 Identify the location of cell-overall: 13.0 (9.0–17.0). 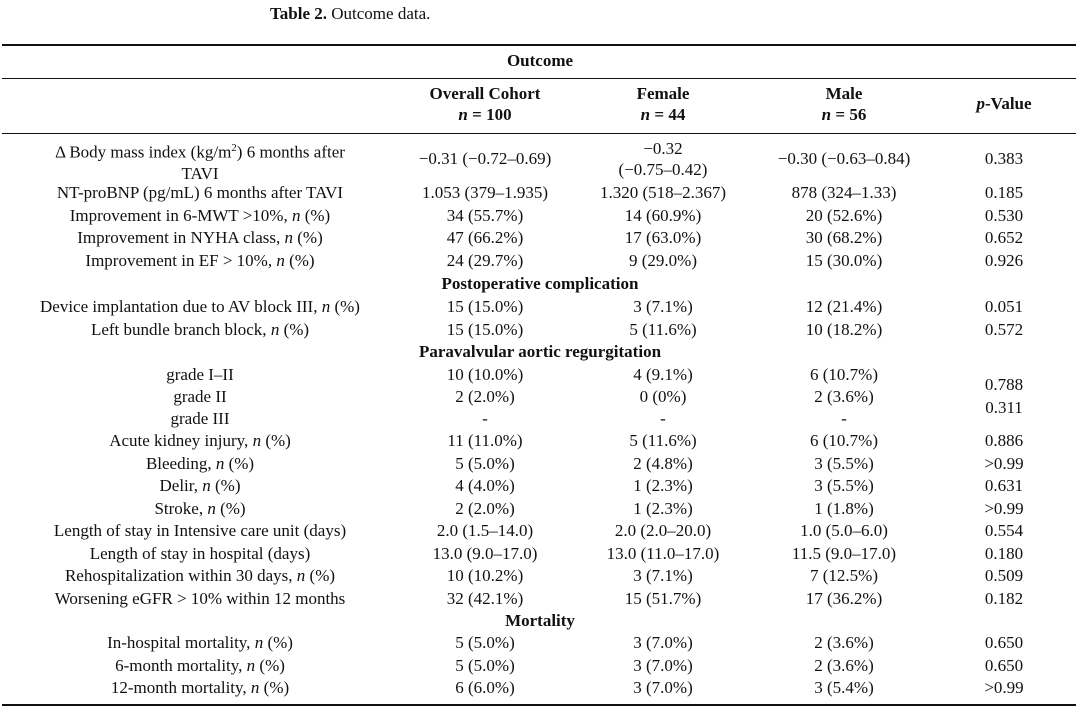
(485, 553).